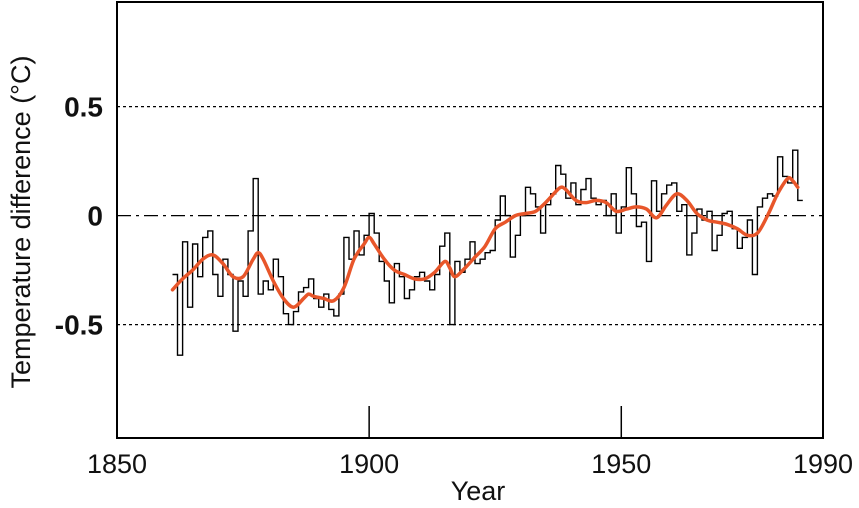 The height and width of the screenshot is (508, 859). What do you see at coordinates (95, 216) in the screenshot?
I see `y-tick-label: 0` at bounding box center [95, 216].